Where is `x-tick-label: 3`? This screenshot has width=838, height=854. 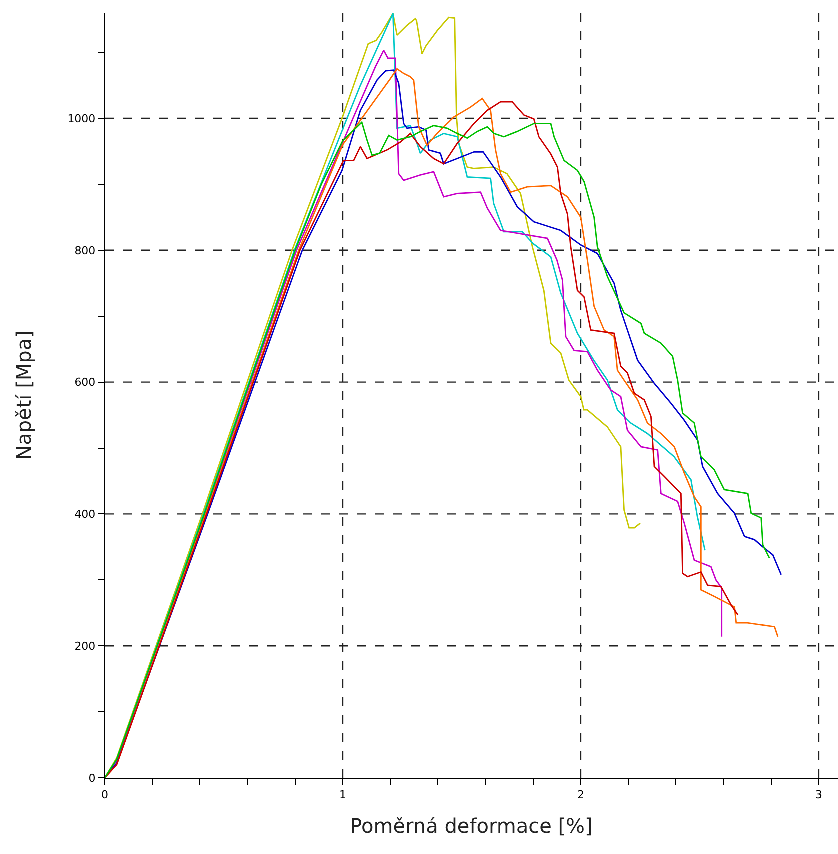 x-tick-label: 3 is located at coordinates (818, 795).